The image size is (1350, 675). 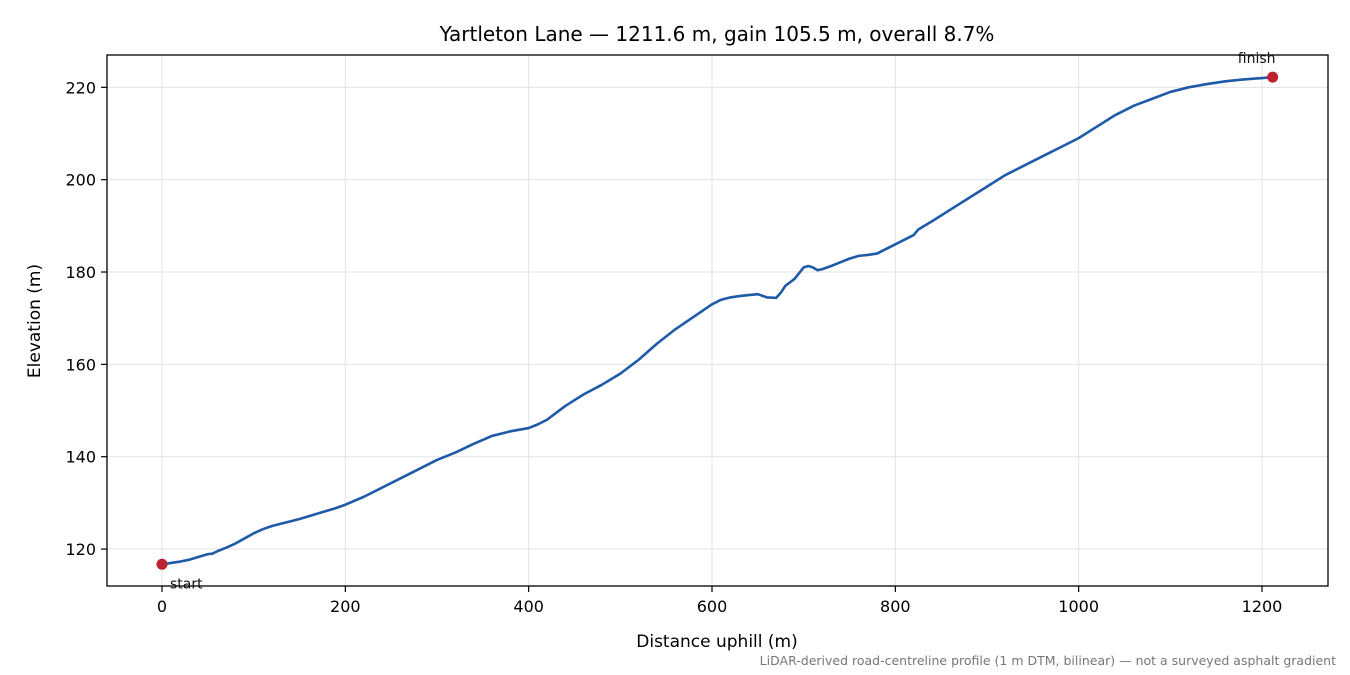 I want to click on y-axis-label: Elevation (m), so click(x=35, y=321).